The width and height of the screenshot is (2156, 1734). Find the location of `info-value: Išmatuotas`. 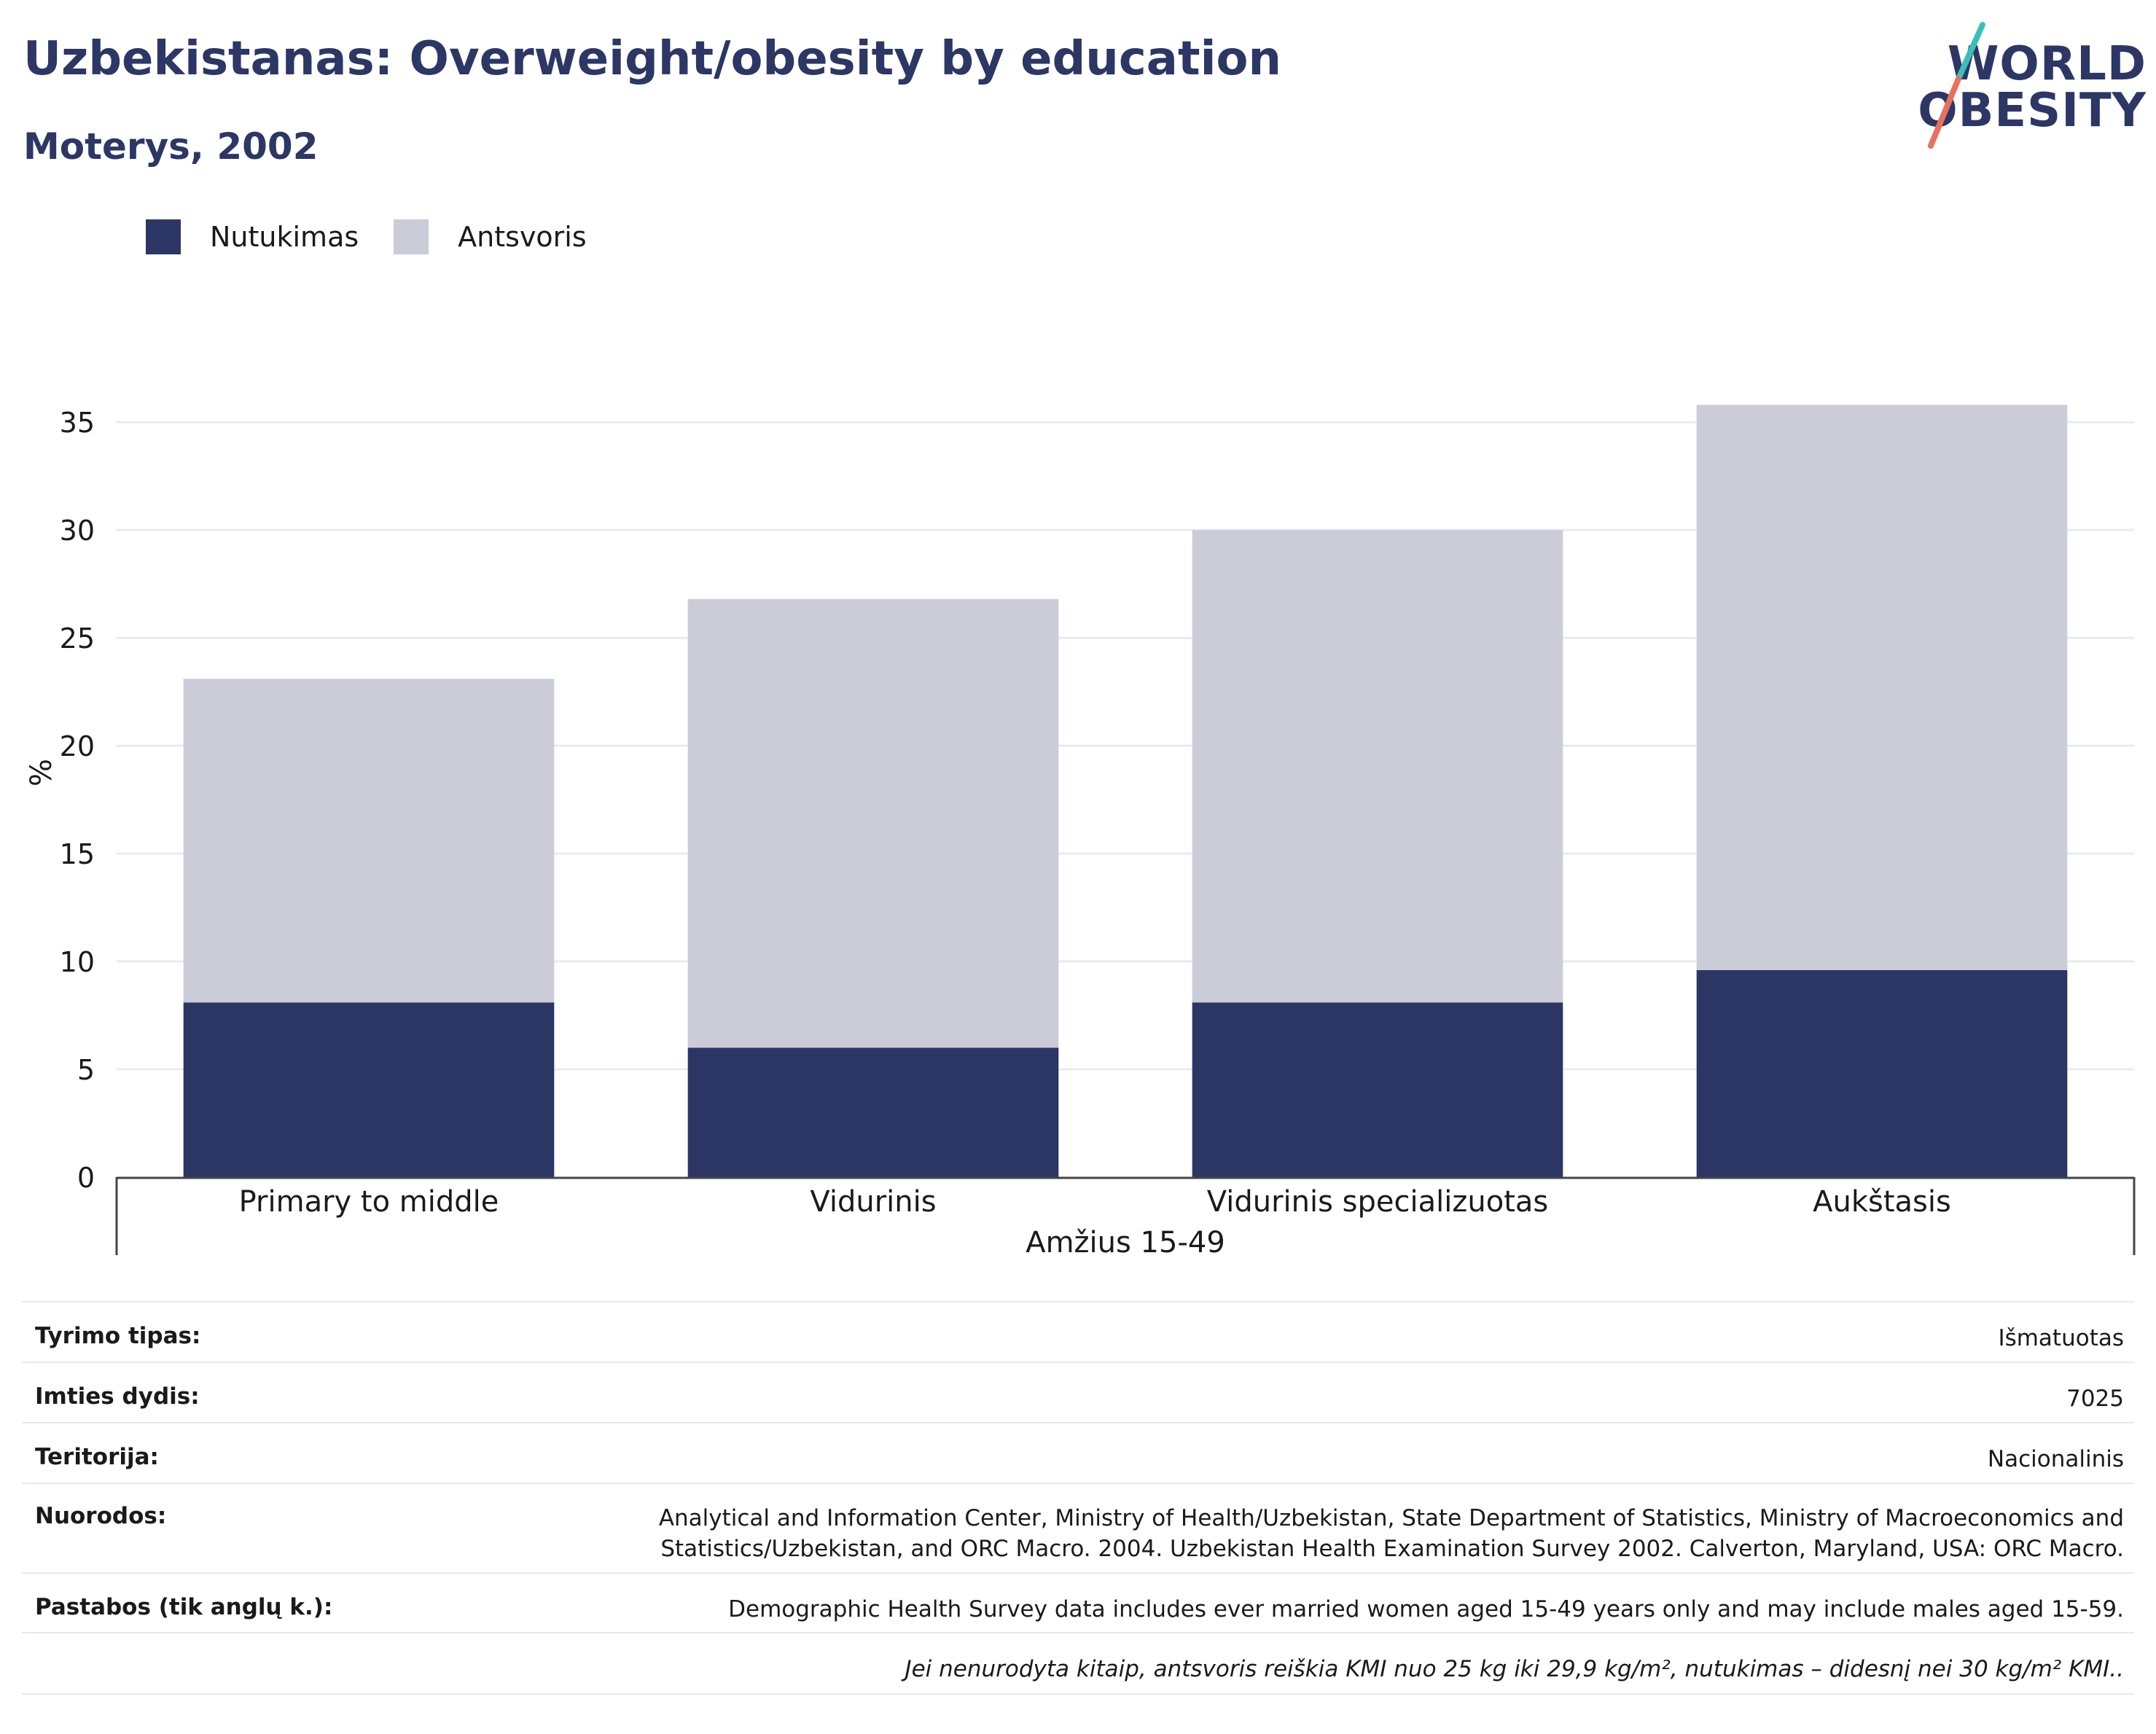

info-value: Išmatuotas is located at coordinates (2061, 1338).